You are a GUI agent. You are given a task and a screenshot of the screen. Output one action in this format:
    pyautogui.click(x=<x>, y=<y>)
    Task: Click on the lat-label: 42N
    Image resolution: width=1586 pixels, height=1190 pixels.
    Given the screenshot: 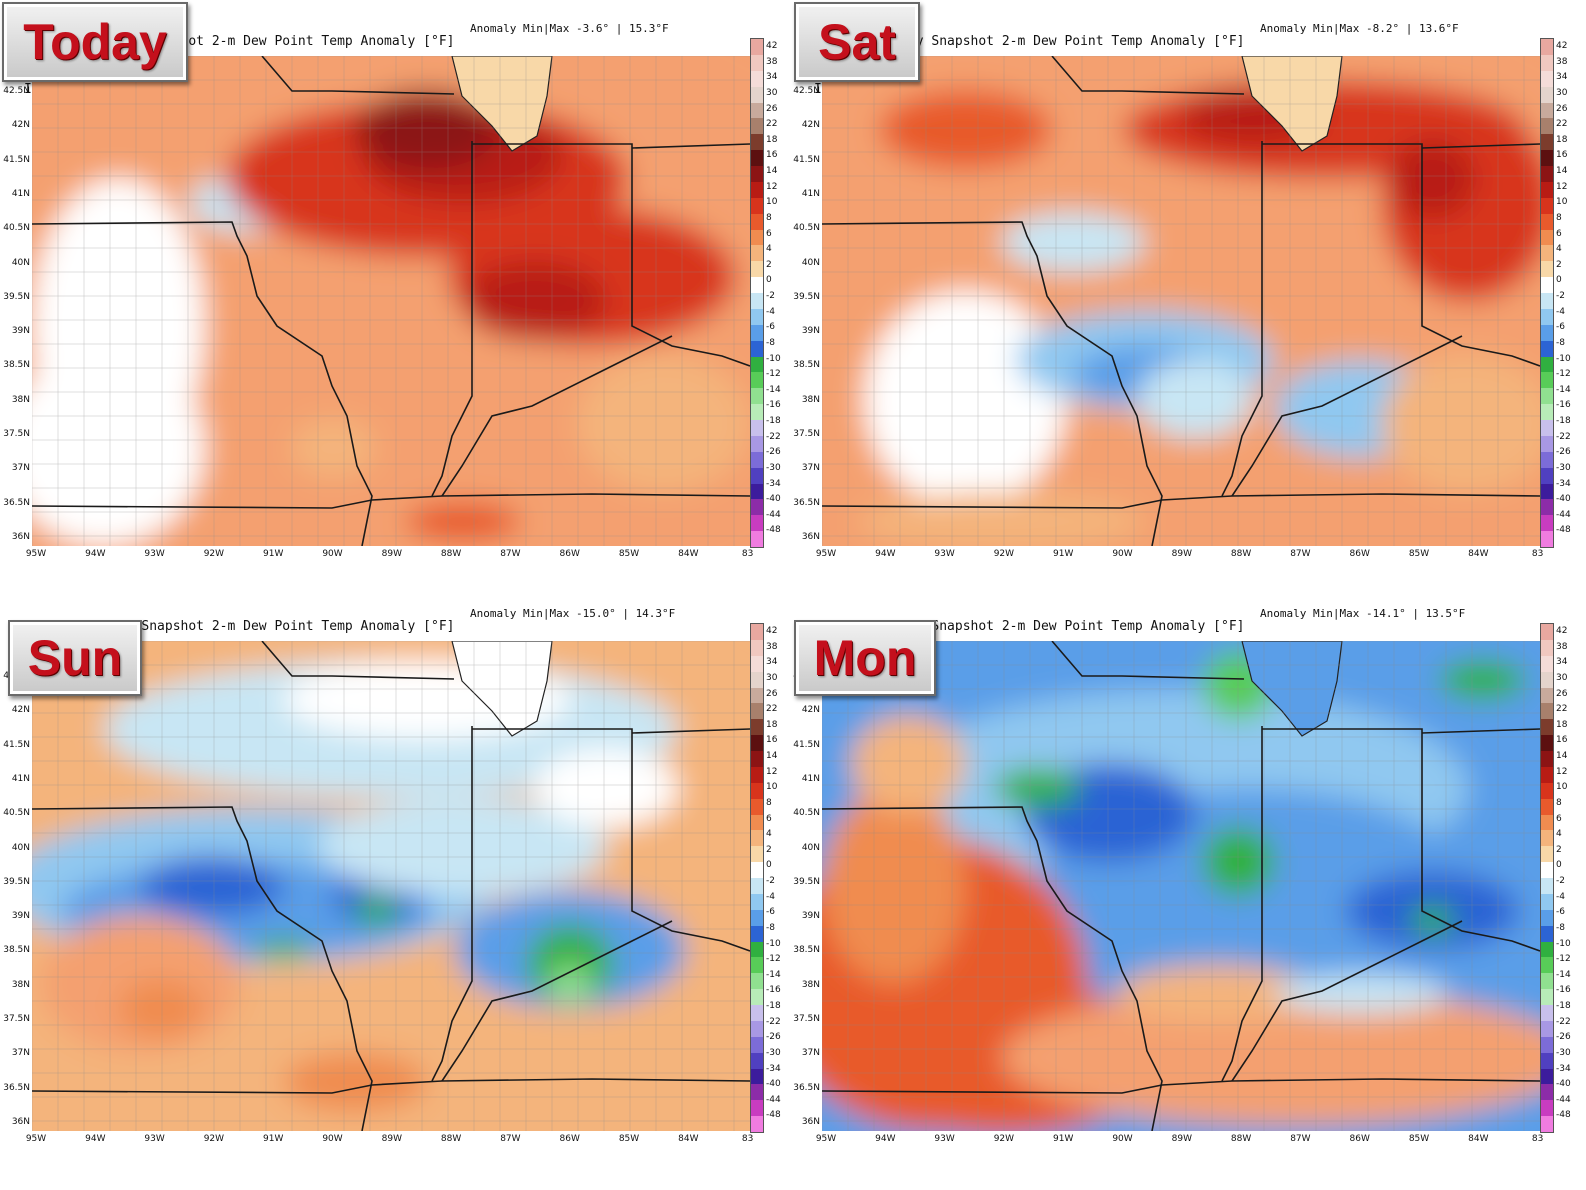 What is the action you would take?
    pyautogui.click(x=810, y=710)
    